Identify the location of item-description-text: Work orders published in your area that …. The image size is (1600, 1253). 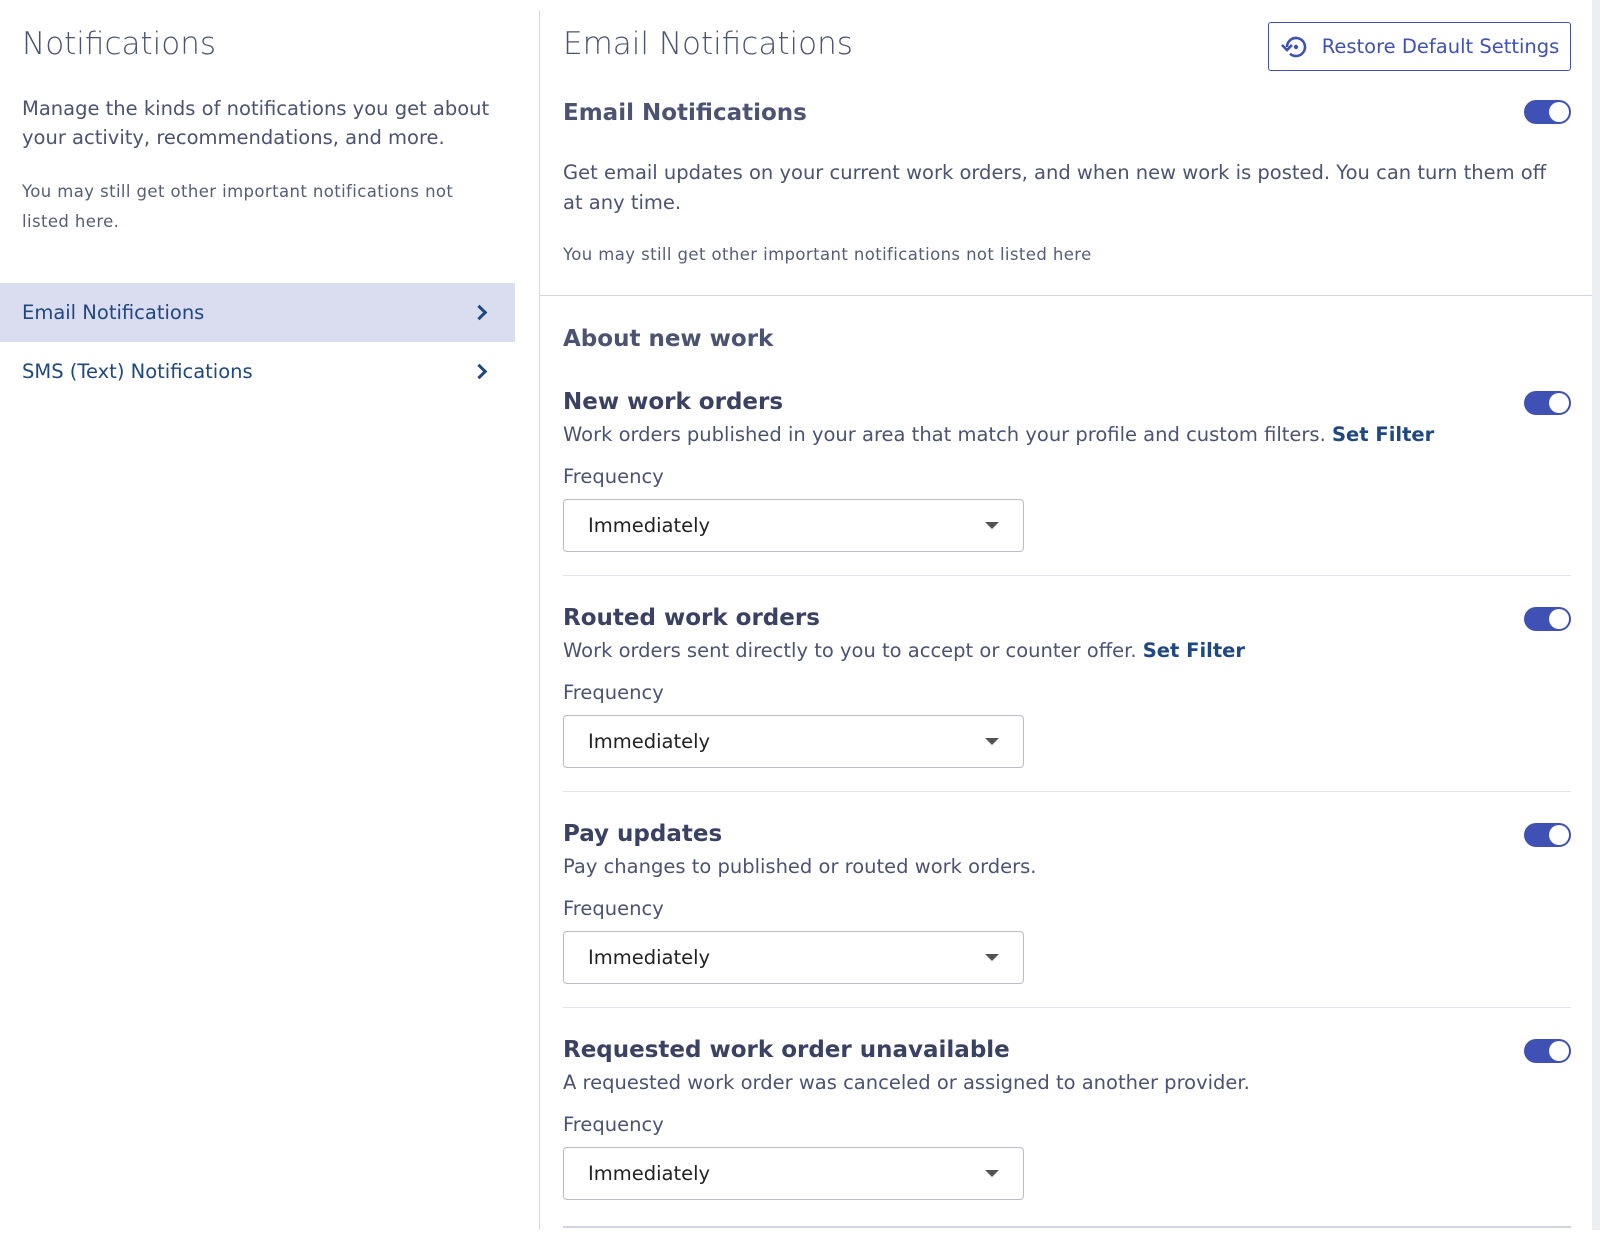
(944, 434).